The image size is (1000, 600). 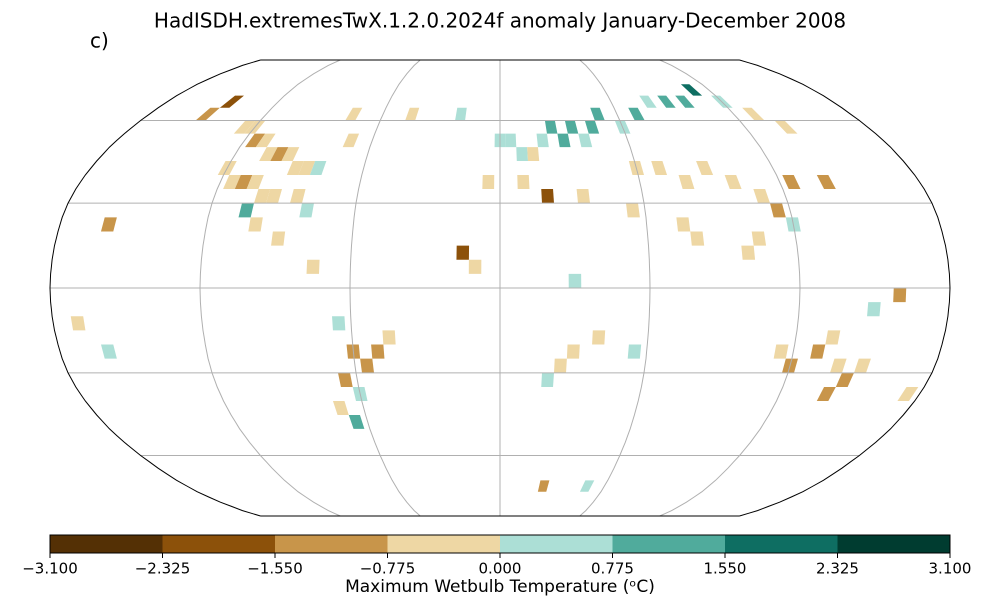 I want to click on colorbar-tick-label: −2.325, so click(x=163, y=569).